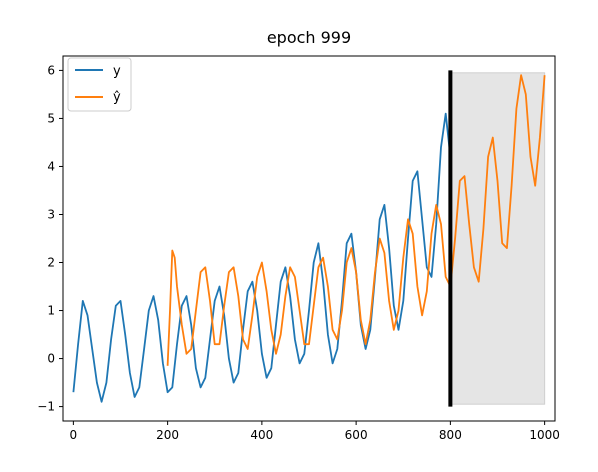 The width and height of the screenshot is (598, 472). I want to click on legend: y ŷ, so click(99, 84).